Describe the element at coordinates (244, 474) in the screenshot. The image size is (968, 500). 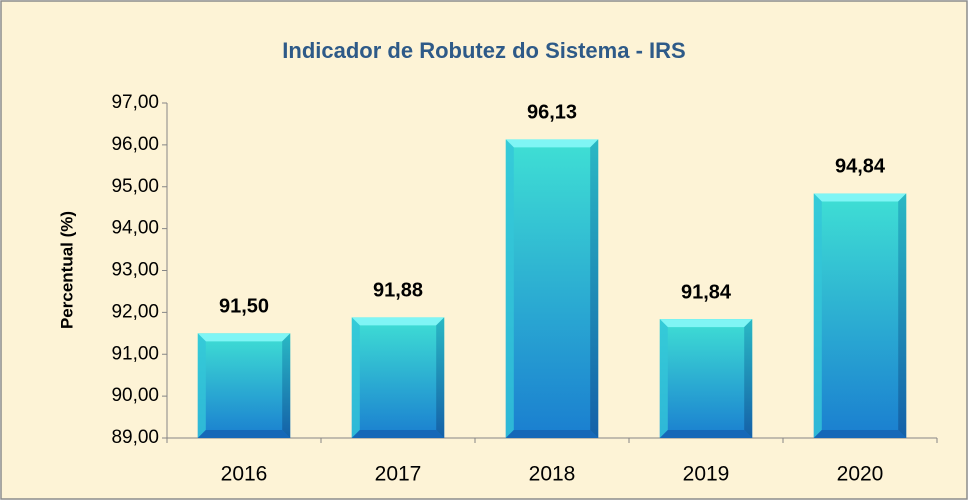
I see `x-tick-label: 2016` at that location.